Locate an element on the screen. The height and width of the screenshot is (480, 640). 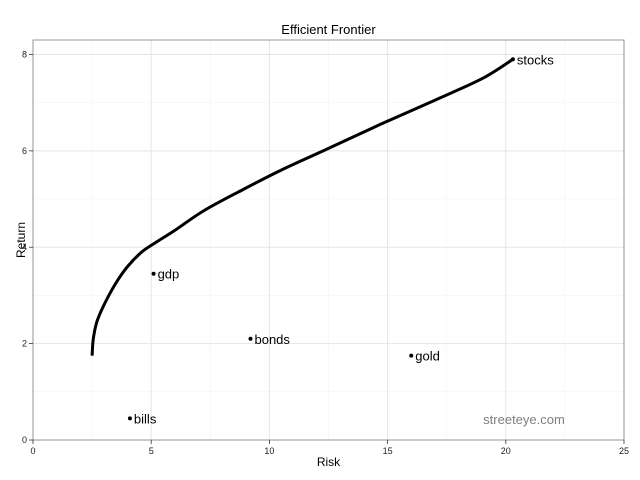
x-tick-label: 10 is located at coordinates (269, 451).